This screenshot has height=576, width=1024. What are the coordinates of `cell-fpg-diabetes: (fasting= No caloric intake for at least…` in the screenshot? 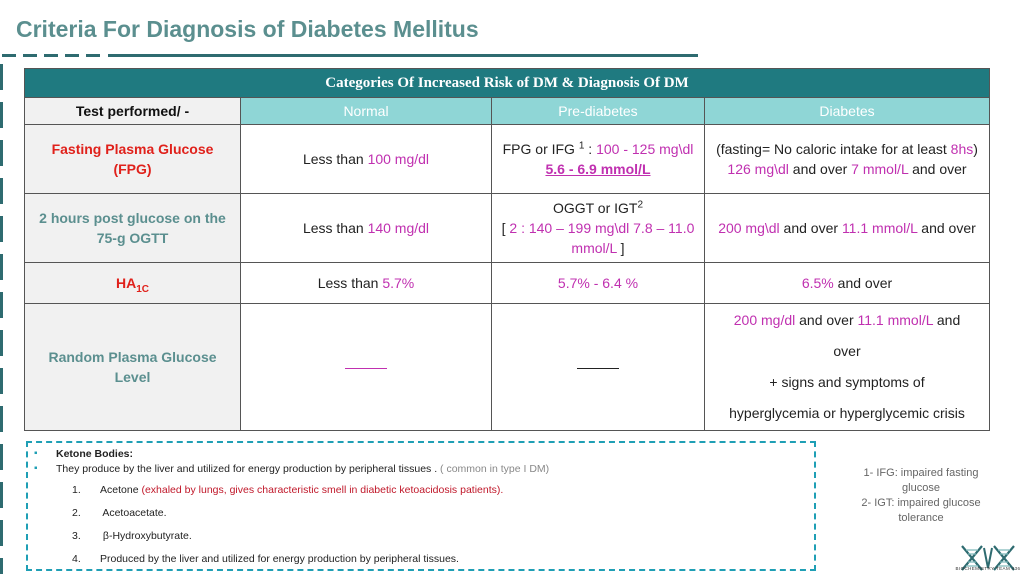 It's located at (847, 159).